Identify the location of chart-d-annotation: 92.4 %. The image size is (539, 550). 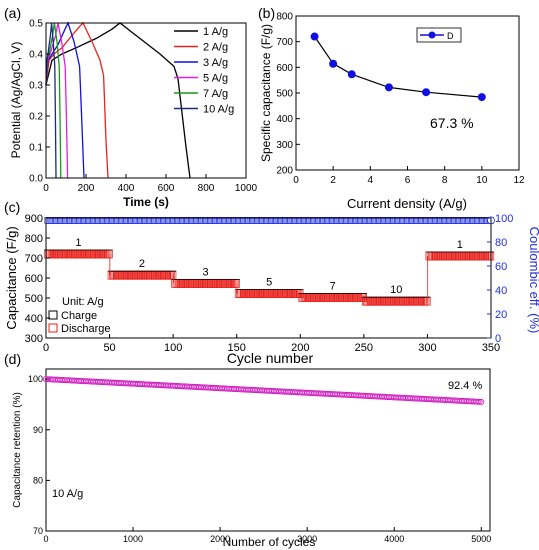
(465, 386).